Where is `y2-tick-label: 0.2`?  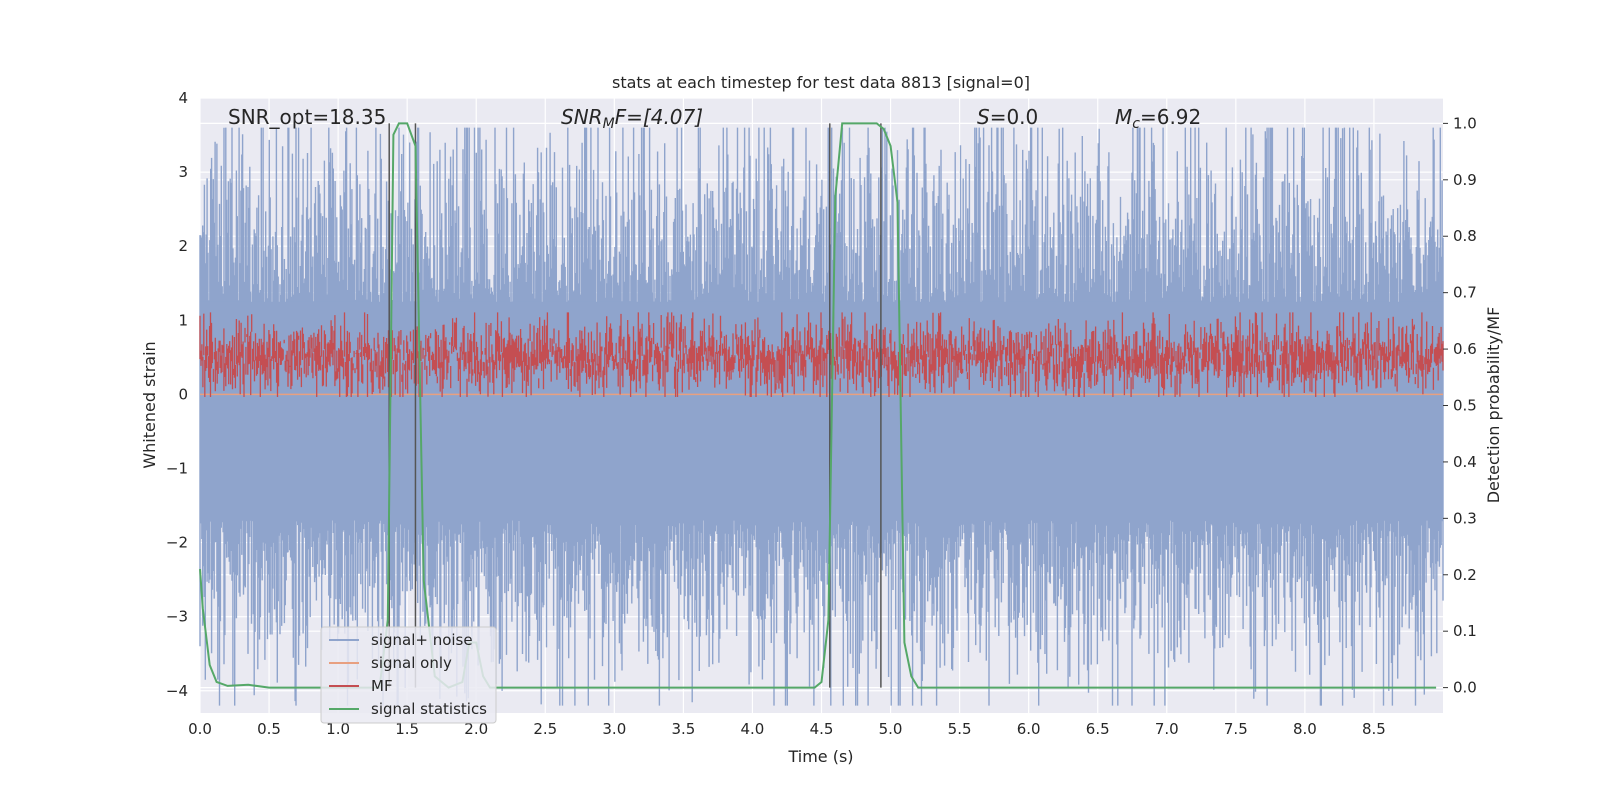 y2-tick-label: 0.2 is located at coordinates (1465, 575).